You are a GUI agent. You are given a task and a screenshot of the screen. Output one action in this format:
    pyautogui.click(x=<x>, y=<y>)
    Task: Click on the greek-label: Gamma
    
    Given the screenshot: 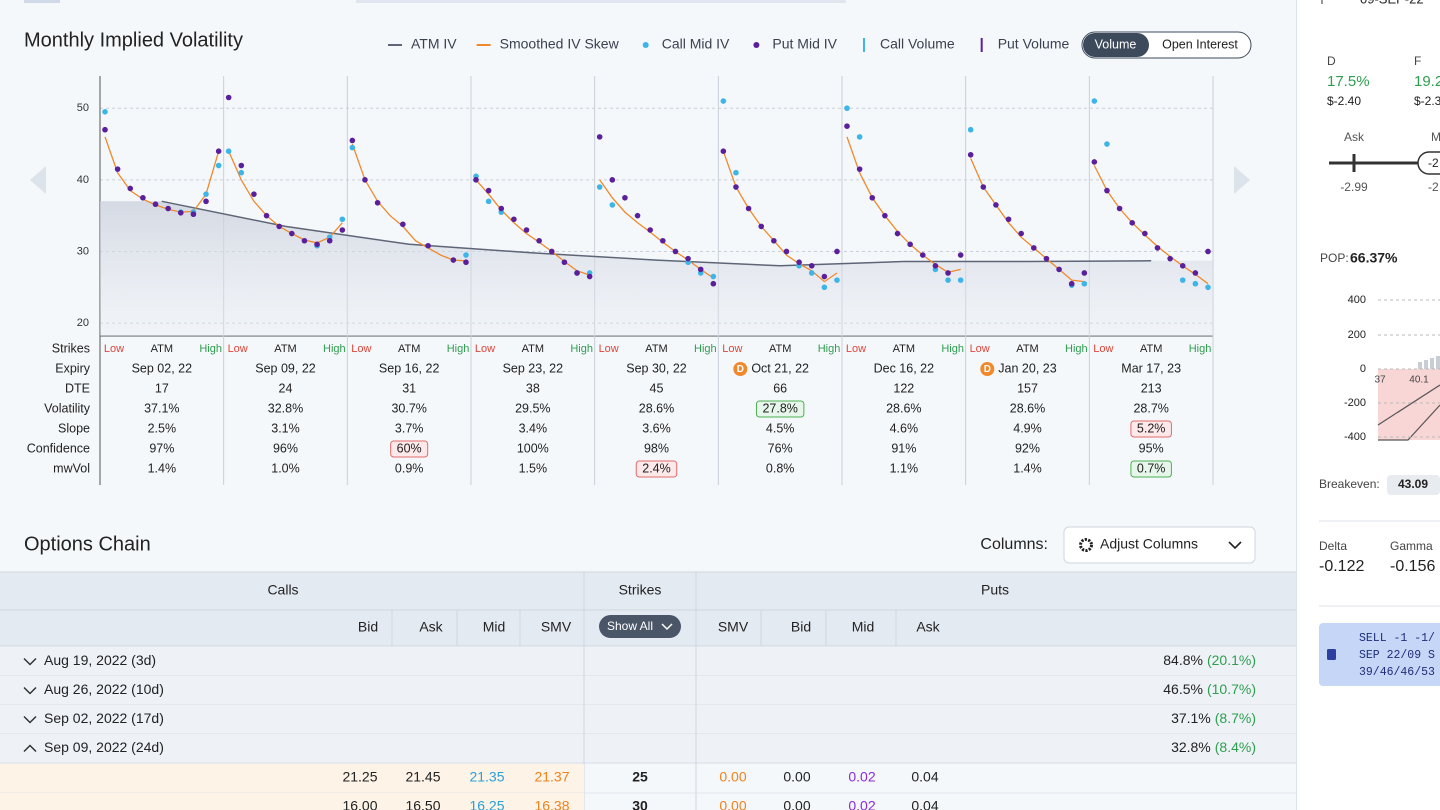 What is the action you would take?
    pyautogui.click(x=1411, y=546)
    